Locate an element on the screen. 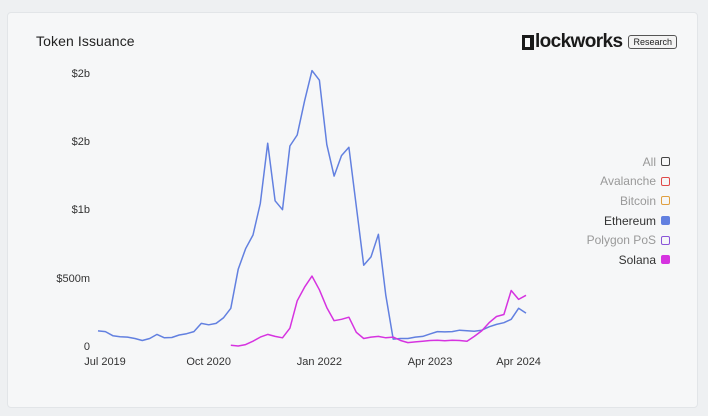  legend-label: Avalanche is located at coordinates (628, 181).